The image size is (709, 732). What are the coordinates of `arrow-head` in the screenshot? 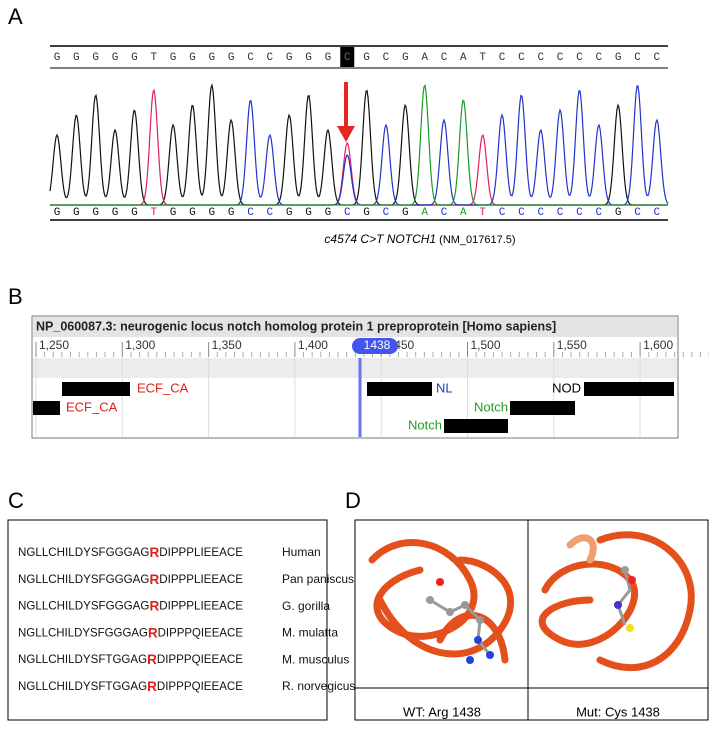 It's located at (346, 134).